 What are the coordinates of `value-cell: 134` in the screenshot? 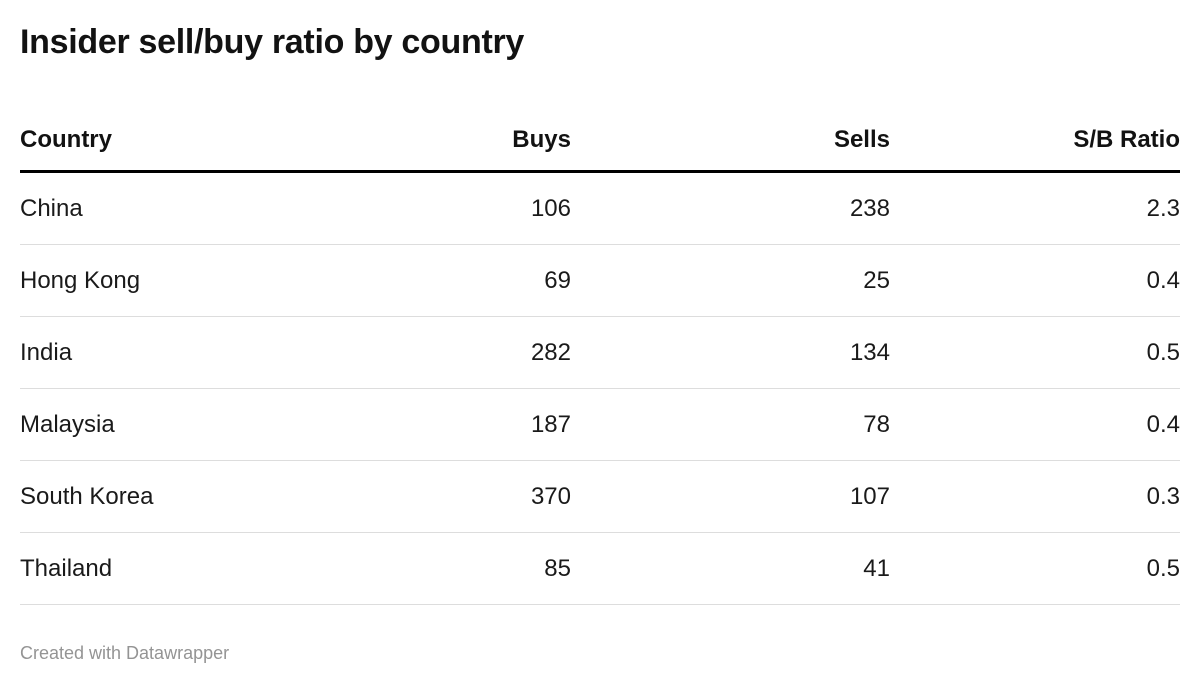 It's located at (730, 352).